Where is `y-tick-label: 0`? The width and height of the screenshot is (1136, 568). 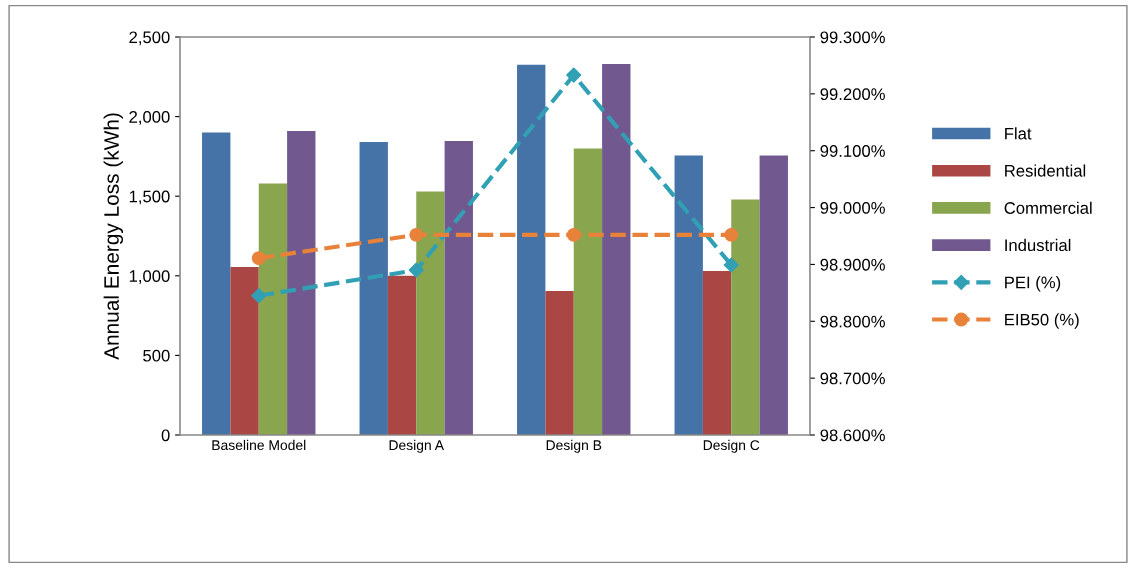
y-tick-label: 0 is located at coordinates (165, 435).